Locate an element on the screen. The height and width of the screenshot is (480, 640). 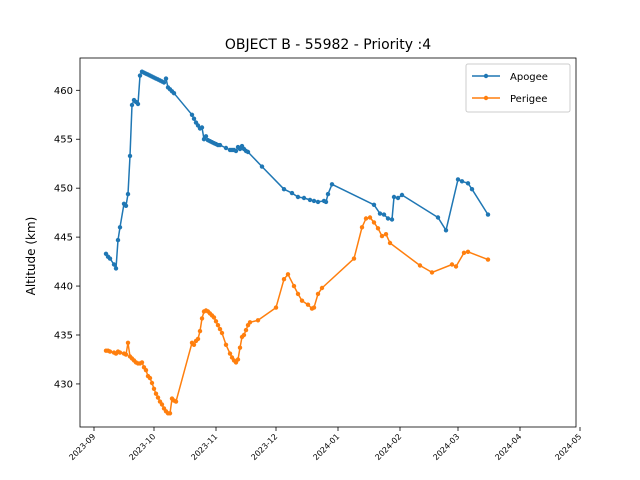
legend: Apogee Perigee is located at coordinates (518, 88).